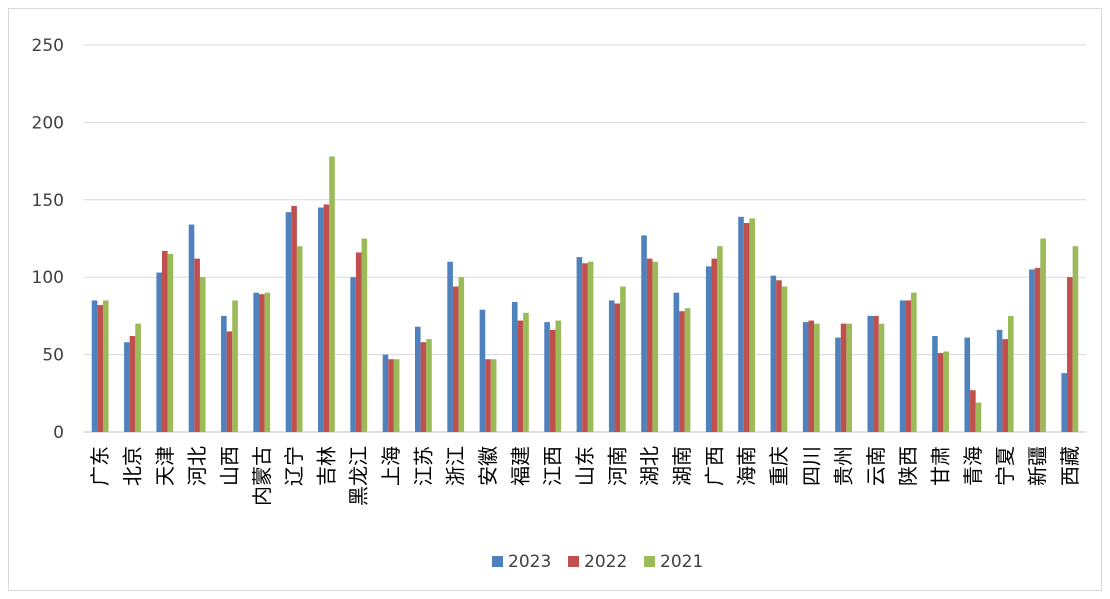 The width and height of the screenshot is (1110, 599). What do you see at coordinates (520, 466) in the screenshot?
I see `x-tick-label: 福建` at bounding box center [520, 466].